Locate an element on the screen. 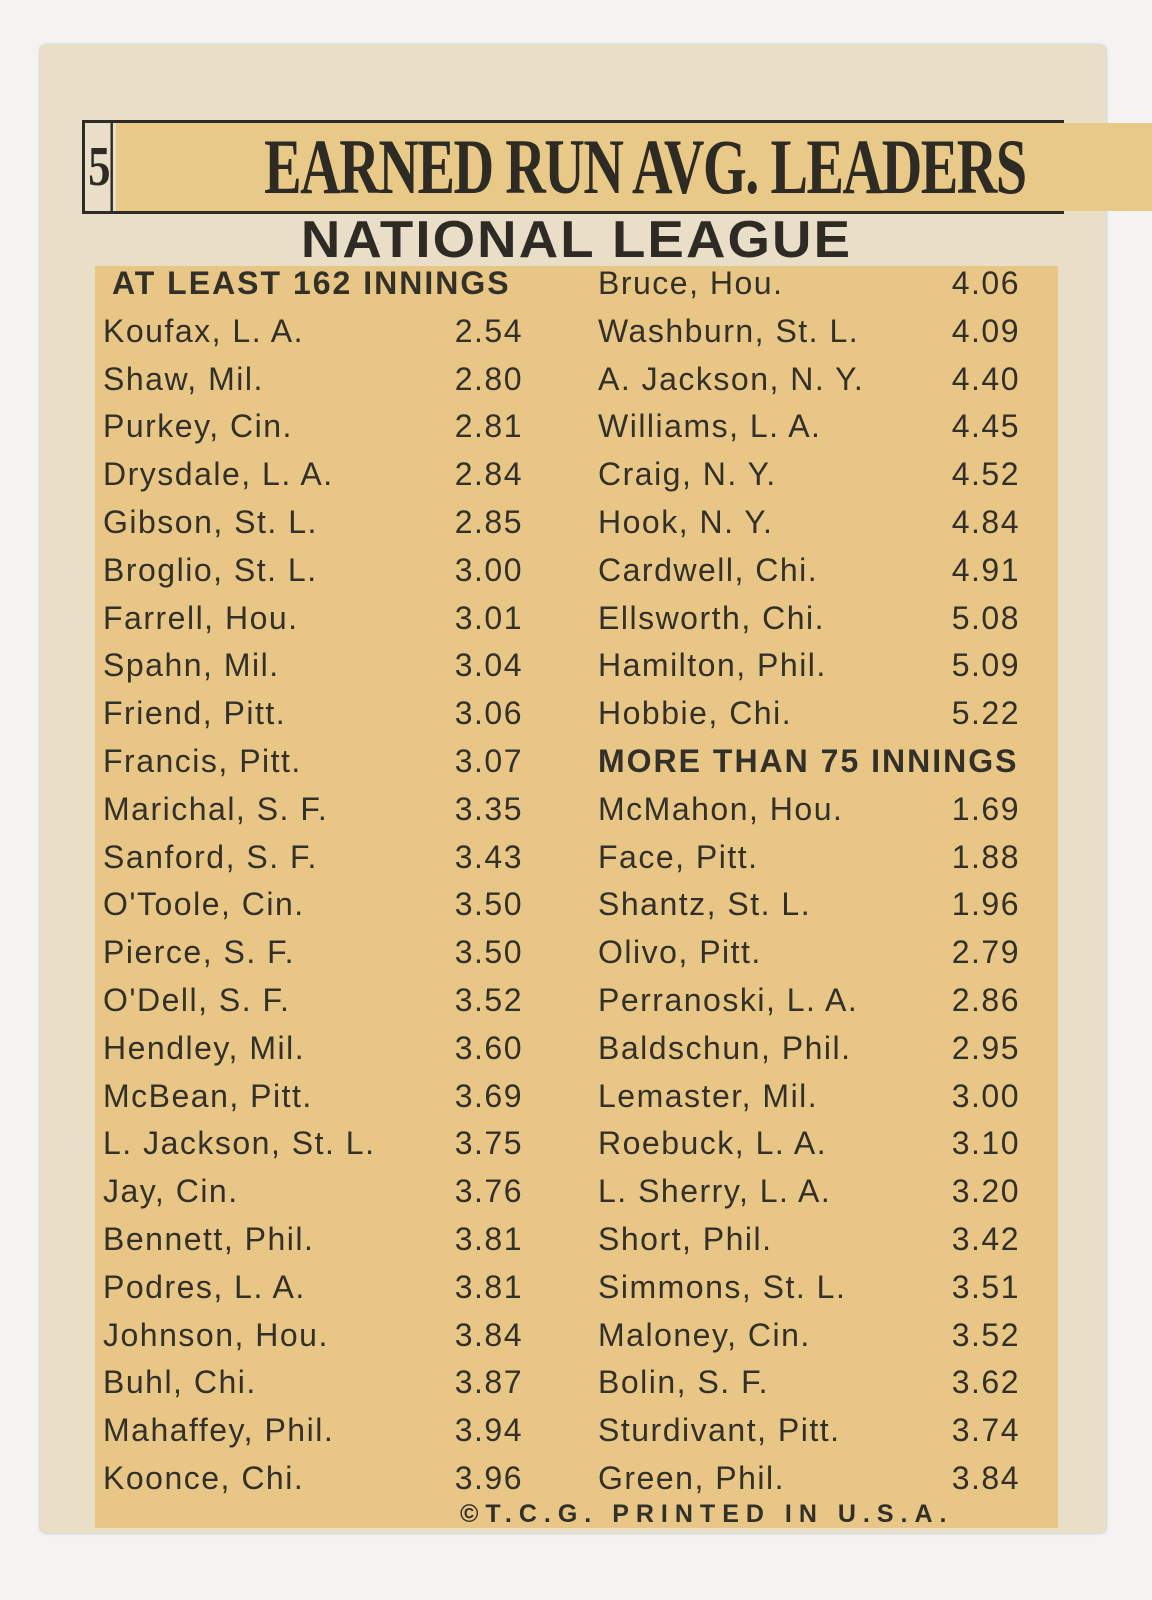 The image size is (1152, 1600). era-value: 3.07 is located at coordinates (488, 761).